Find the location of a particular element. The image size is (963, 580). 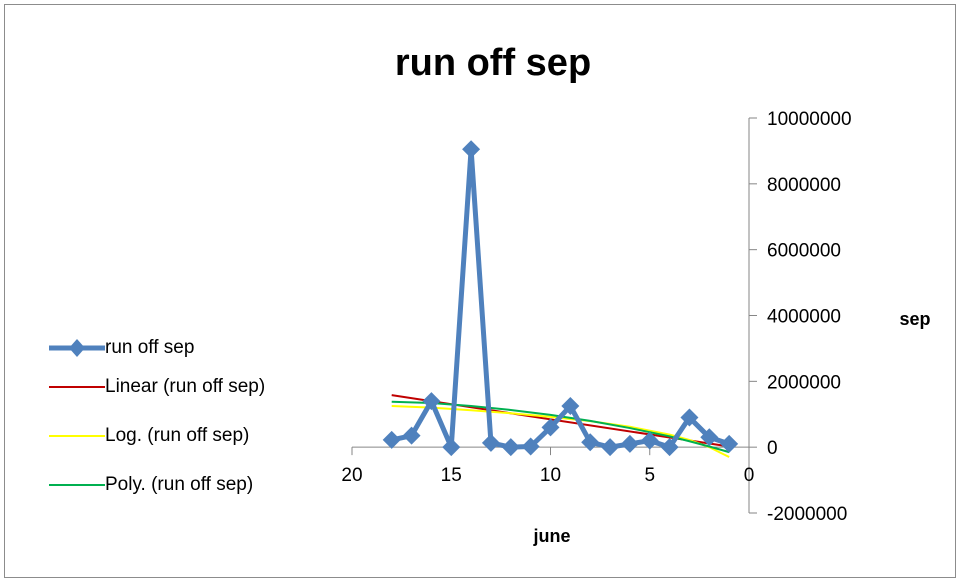

y-tick-label: 0 is located at coordinates (772, 448).